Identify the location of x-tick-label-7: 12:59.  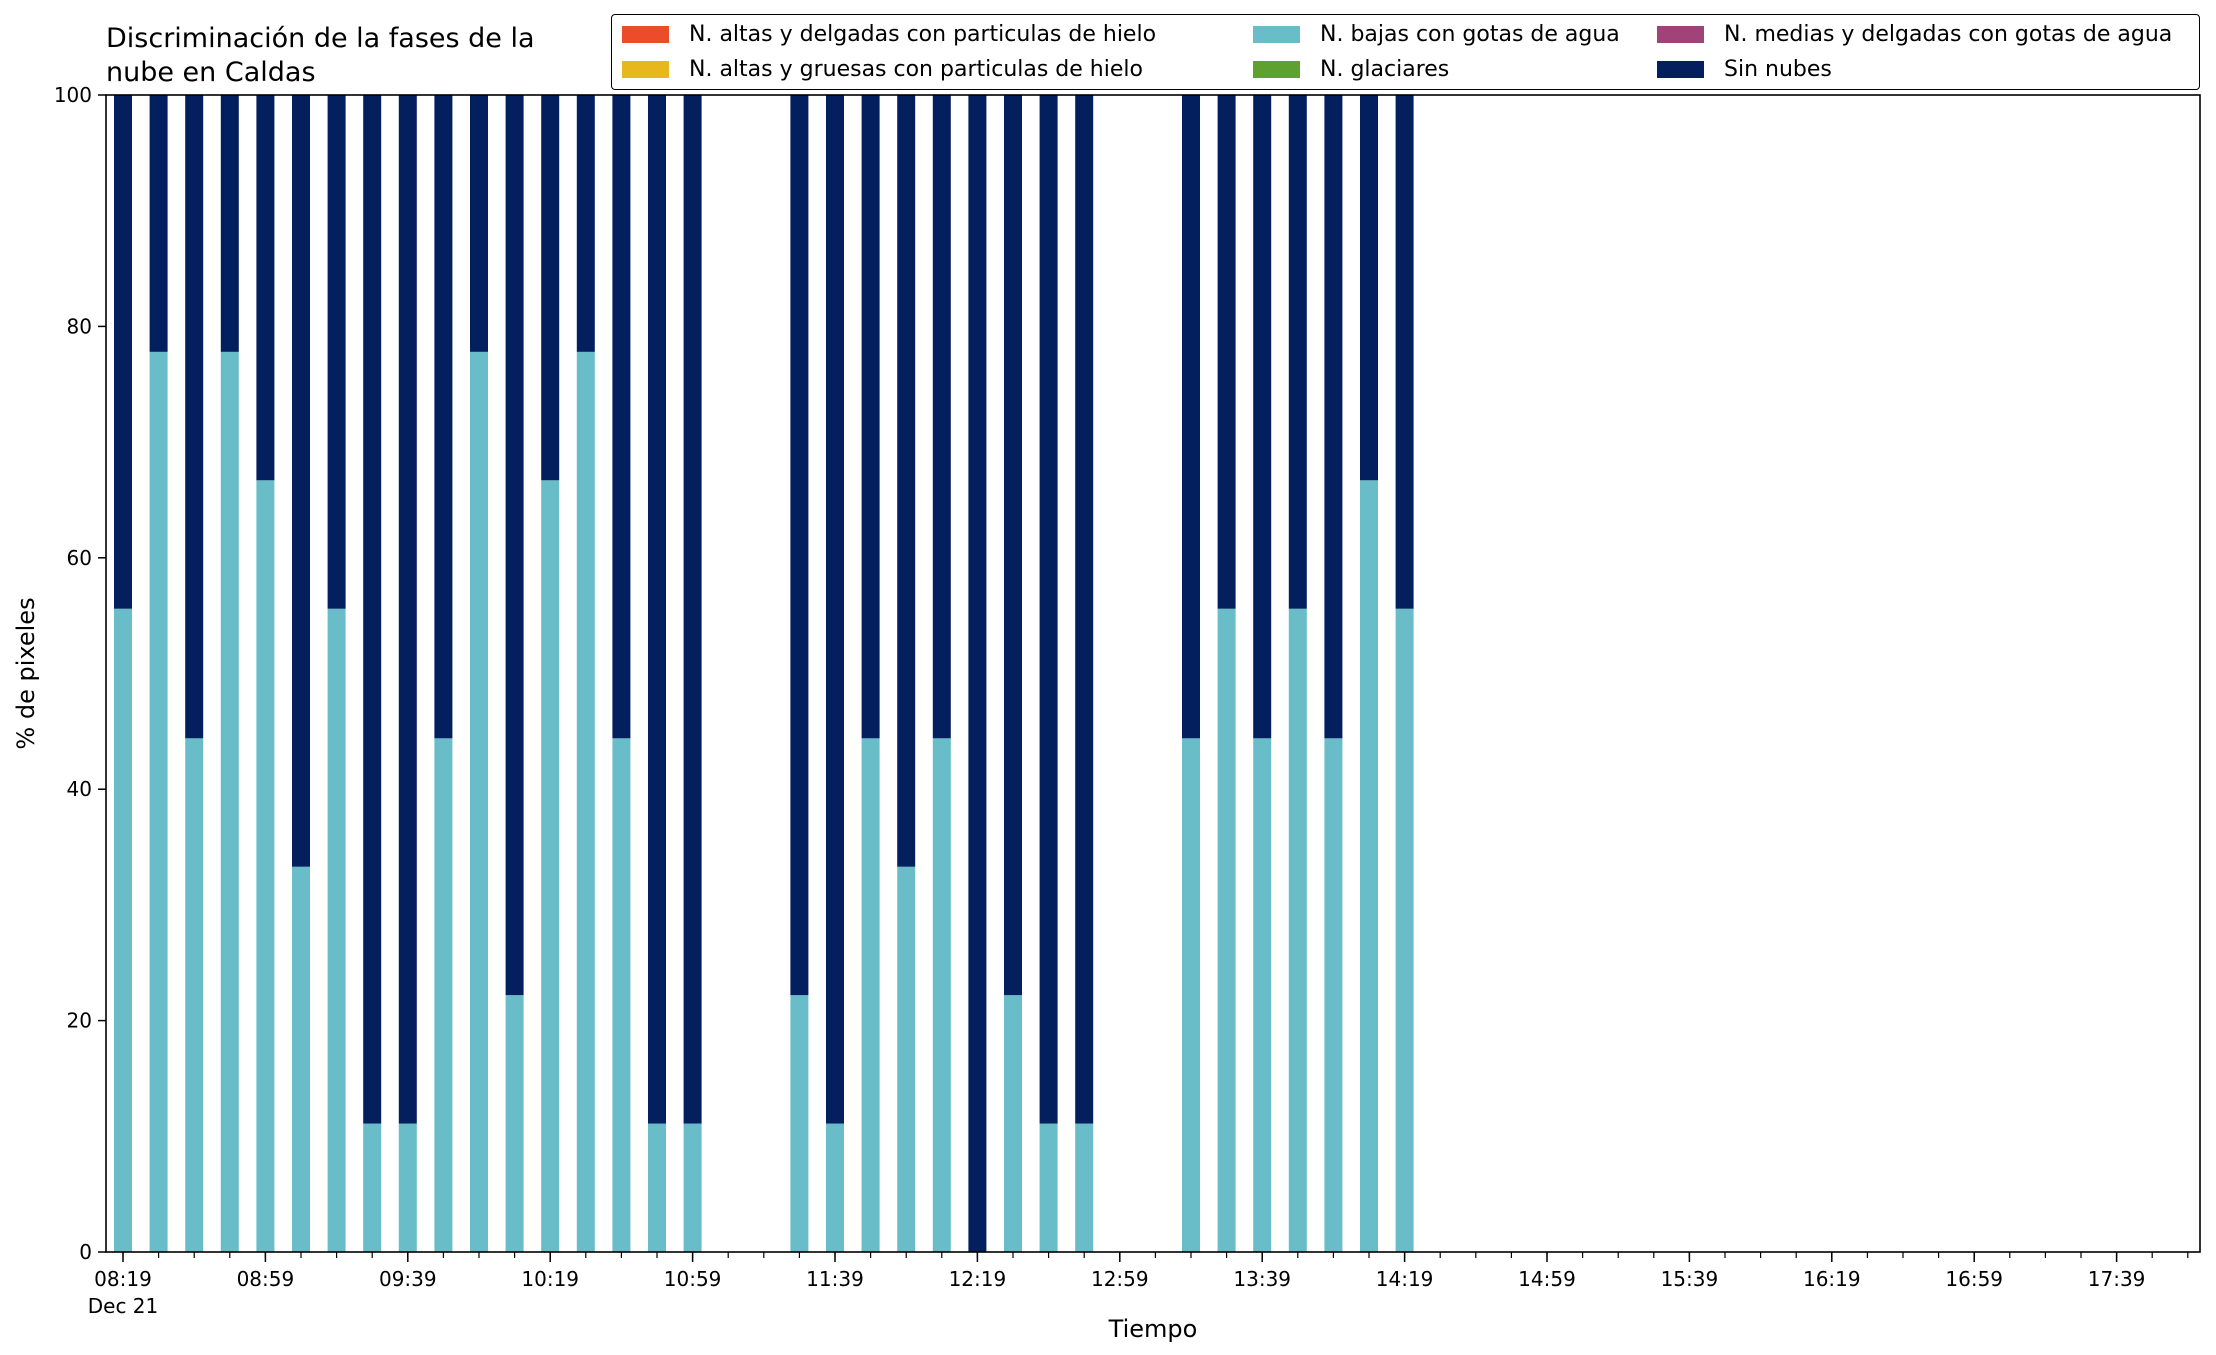
(1120, 1279).